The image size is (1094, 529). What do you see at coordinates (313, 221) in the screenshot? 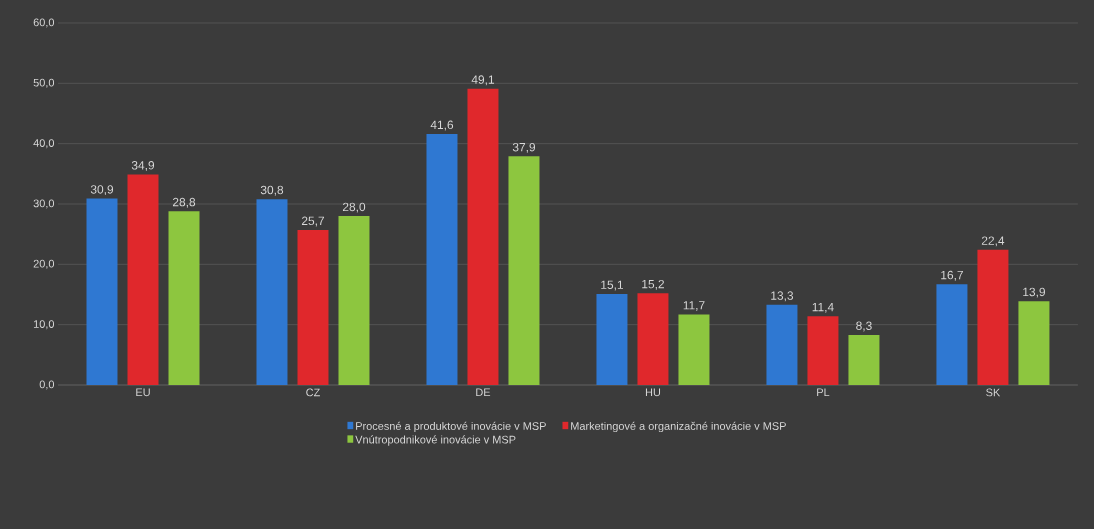
I see `data-label: 25,7` at bounding box center [313, 221].